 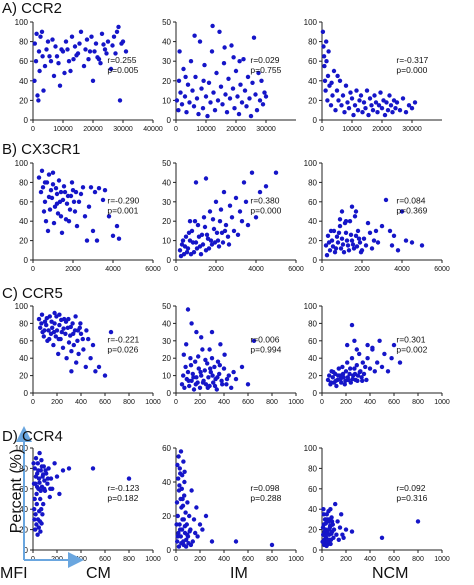 I want to click on x-axis-label-mfi: MFI, so click(x=14, y=573).